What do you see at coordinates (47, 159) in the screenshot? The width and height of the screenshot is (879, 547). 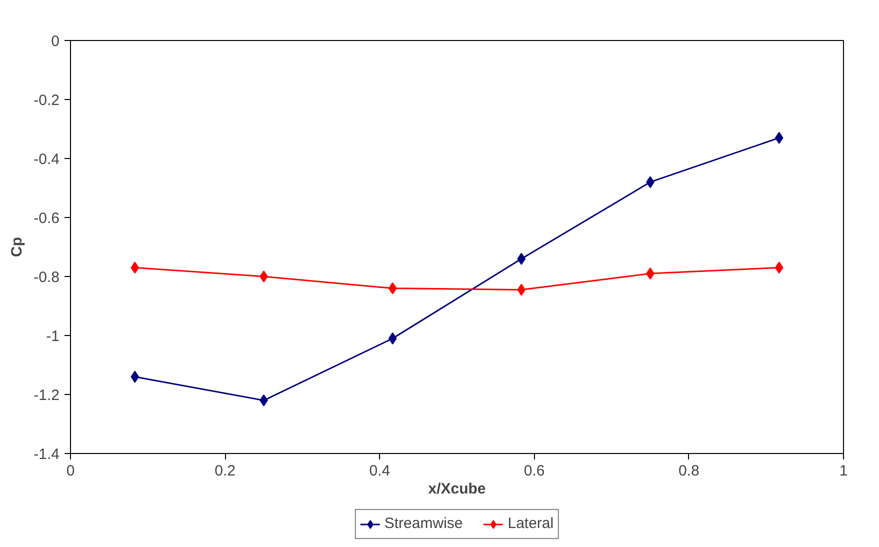 I see `y-tick-label: -0.4` at bounding box center [47, 159].